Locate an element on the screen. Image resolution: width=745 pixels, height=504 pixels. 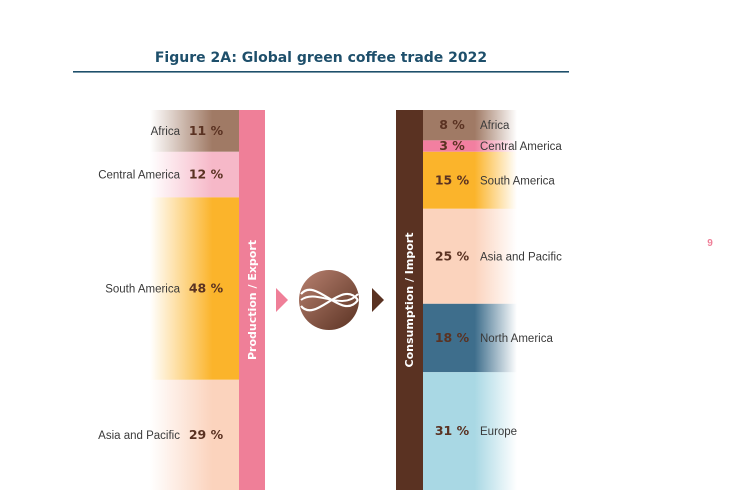
export-segment-central-america is located at coordinates (194, 174).